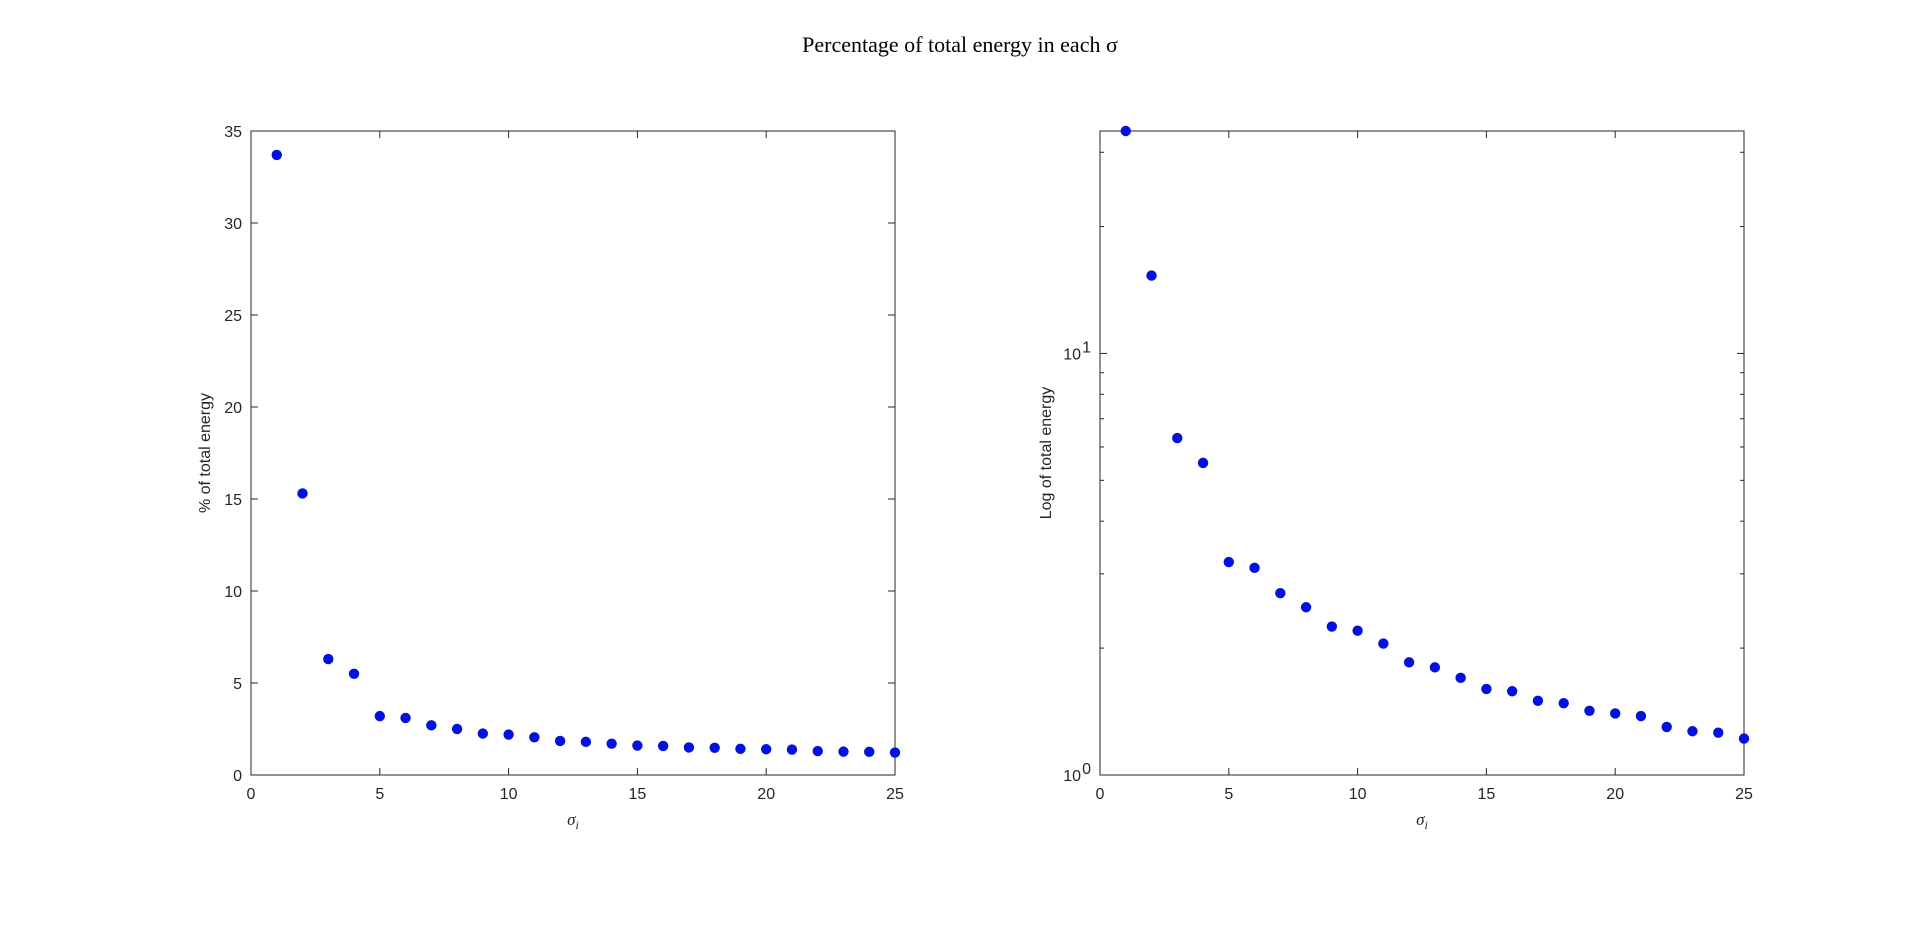  I want to click on y-tick-label: 0, so click(237, 776).